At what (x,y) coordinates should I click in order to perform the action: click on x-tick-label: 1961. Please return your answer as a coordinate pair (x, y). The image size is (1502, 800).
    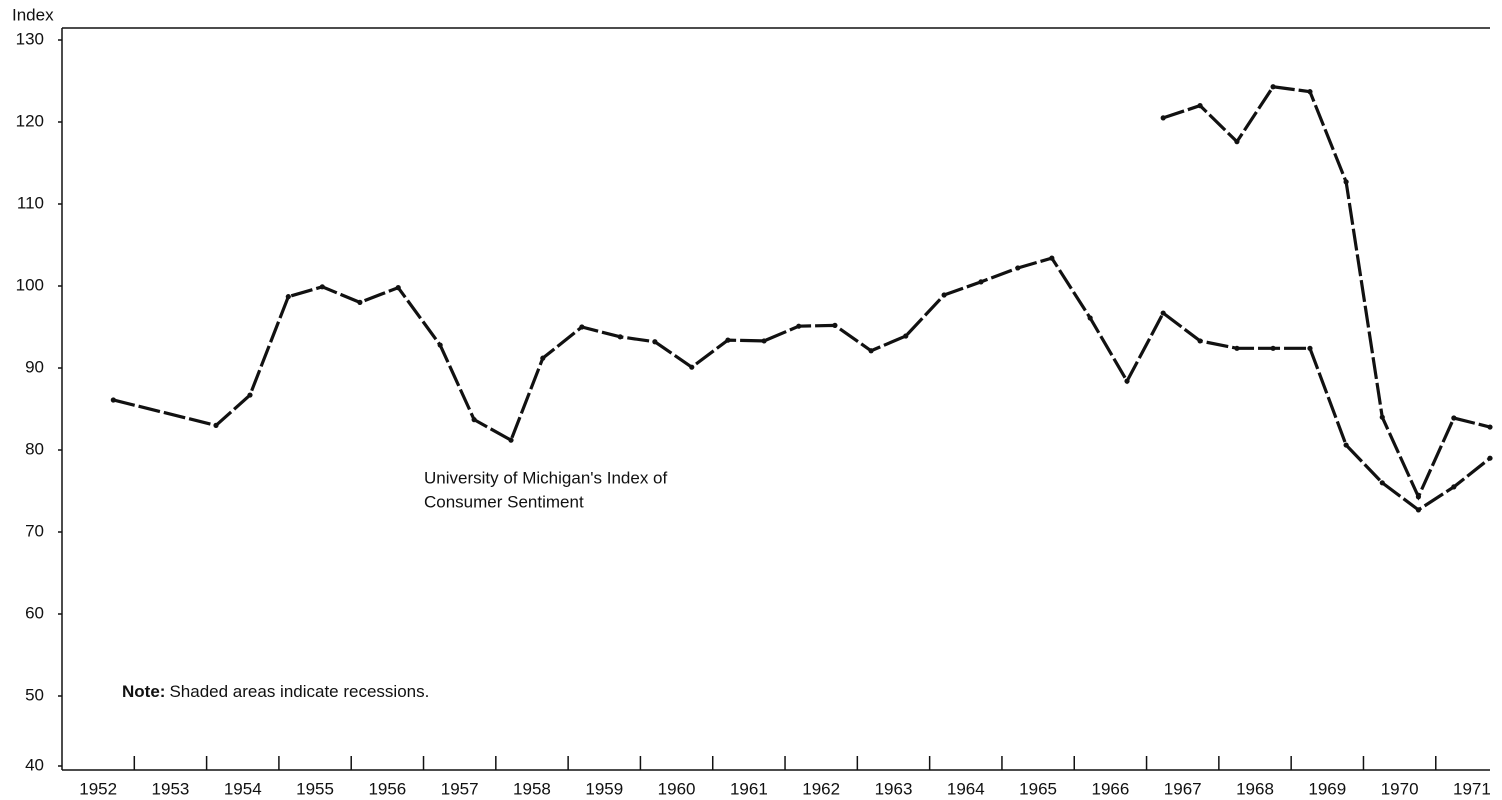
    Looking at the image, I should click on (749, 788).